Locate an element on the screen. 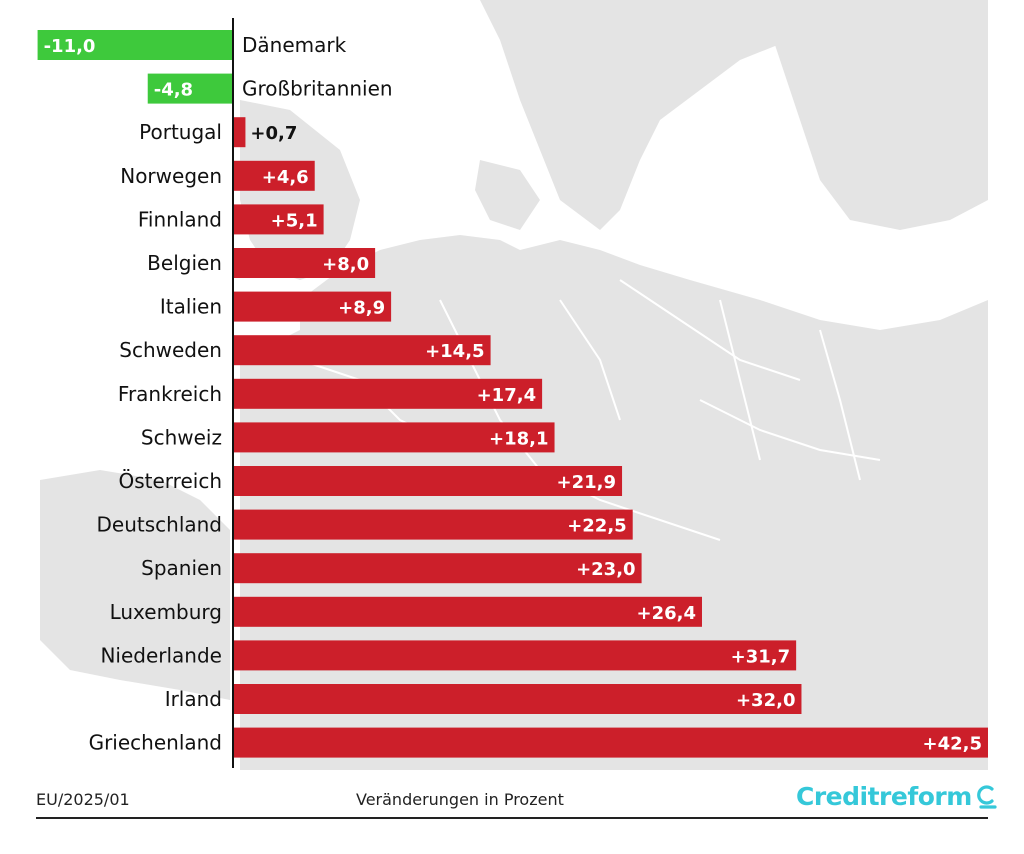 Image resolution: width=1024 pixels, height=854 pixels. footer-code: EU/2025/01 is located at coordinates (83, 799).